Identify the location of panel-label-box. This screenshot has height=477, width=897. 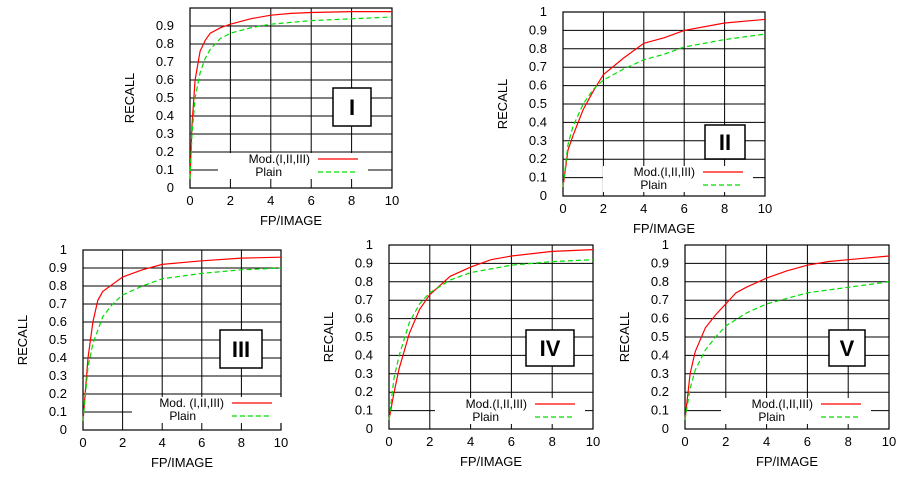
(352, 107).